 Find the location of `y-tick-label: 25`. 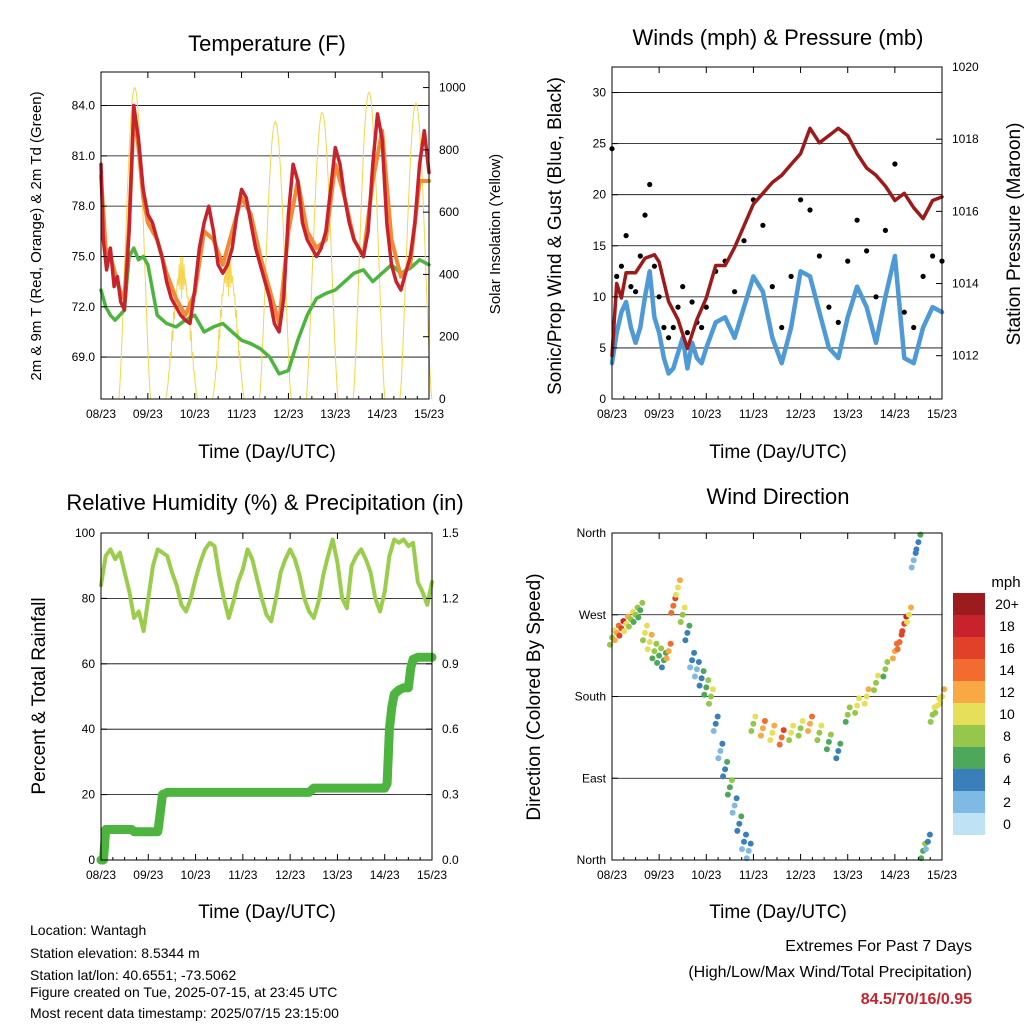

y-tick-label: 25 is located at coordinates (600, 144).